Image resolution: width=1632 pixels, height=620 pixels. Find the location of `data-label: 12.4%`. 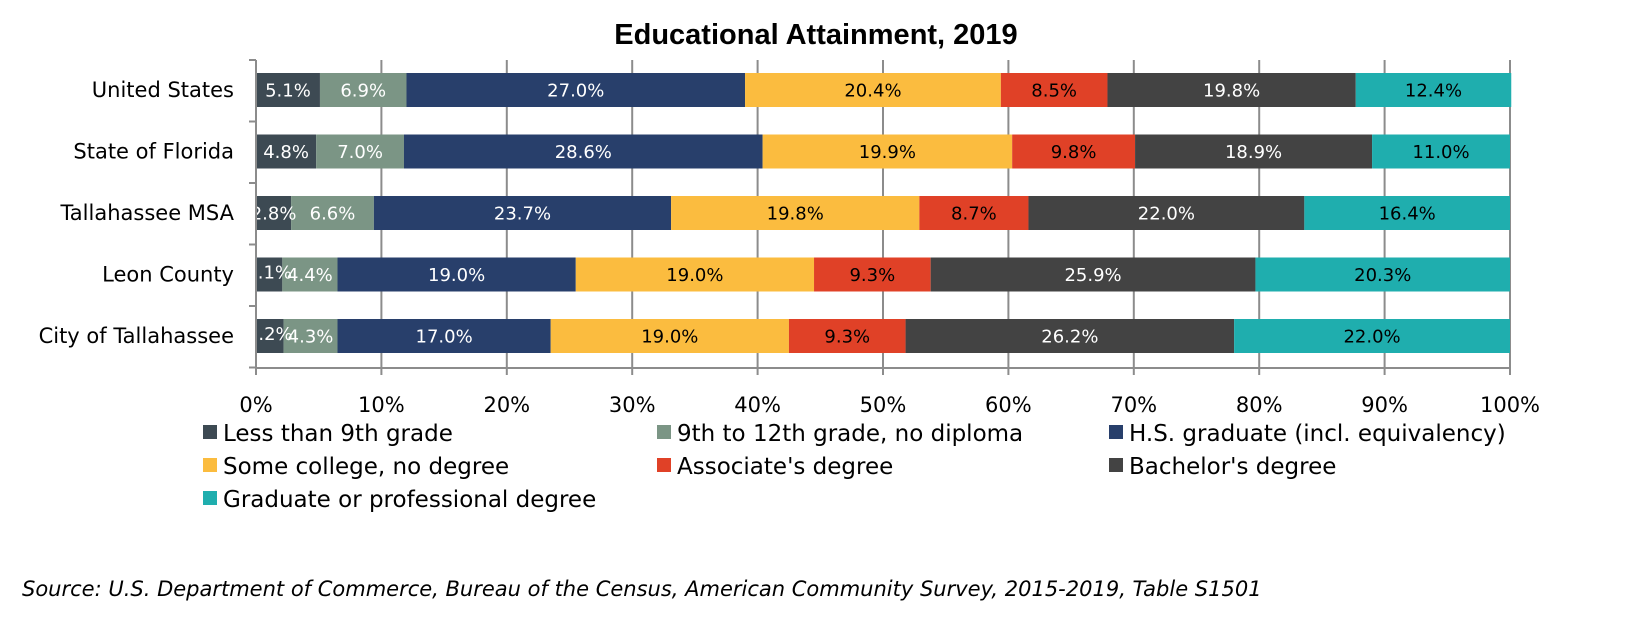

data-label: 12.4% is located at coordinates (1433, 91).